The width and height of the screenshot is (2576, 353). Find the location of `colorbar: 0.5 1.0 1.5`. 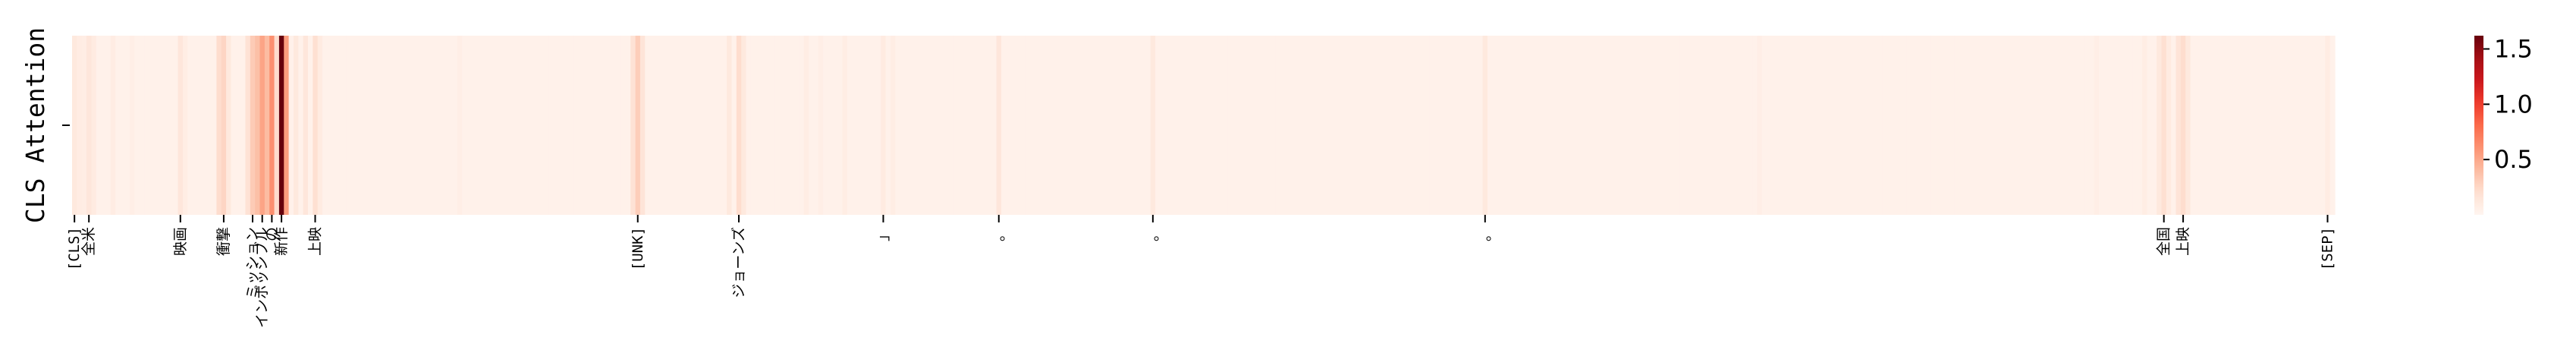

colorbar: 0.5 1.0 1.5 is located at coordinates (2503, 124).